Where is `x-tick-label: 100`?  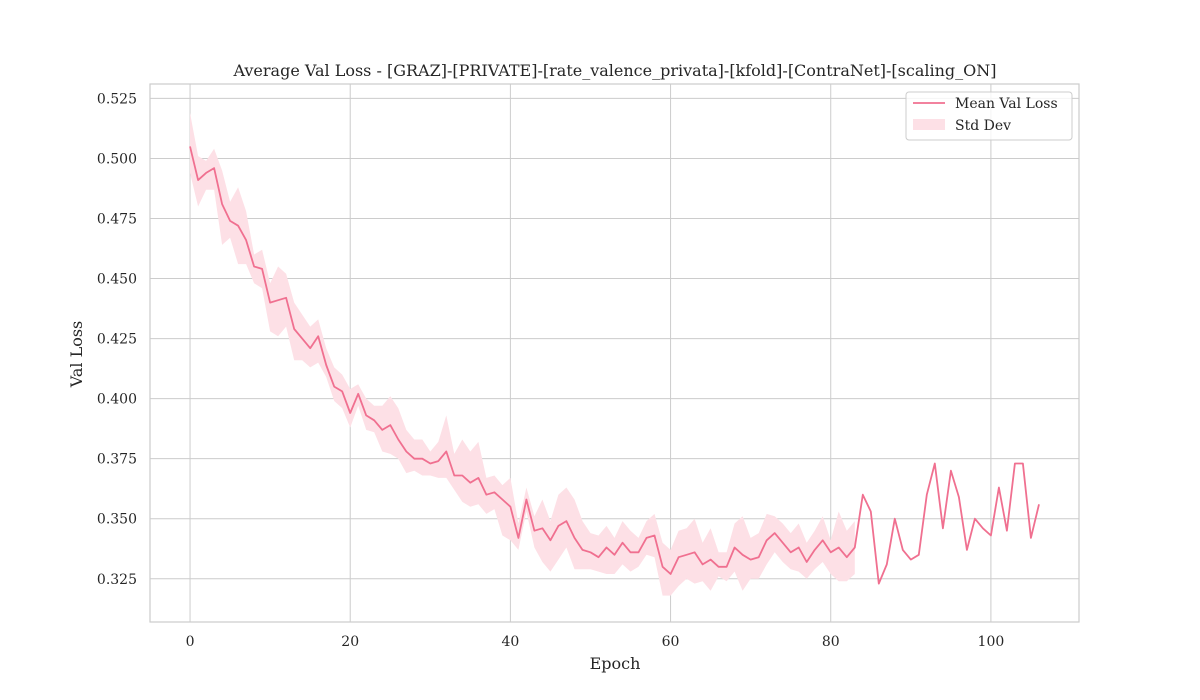 x-tick-label: 100 is located at coordinates (991, 642).